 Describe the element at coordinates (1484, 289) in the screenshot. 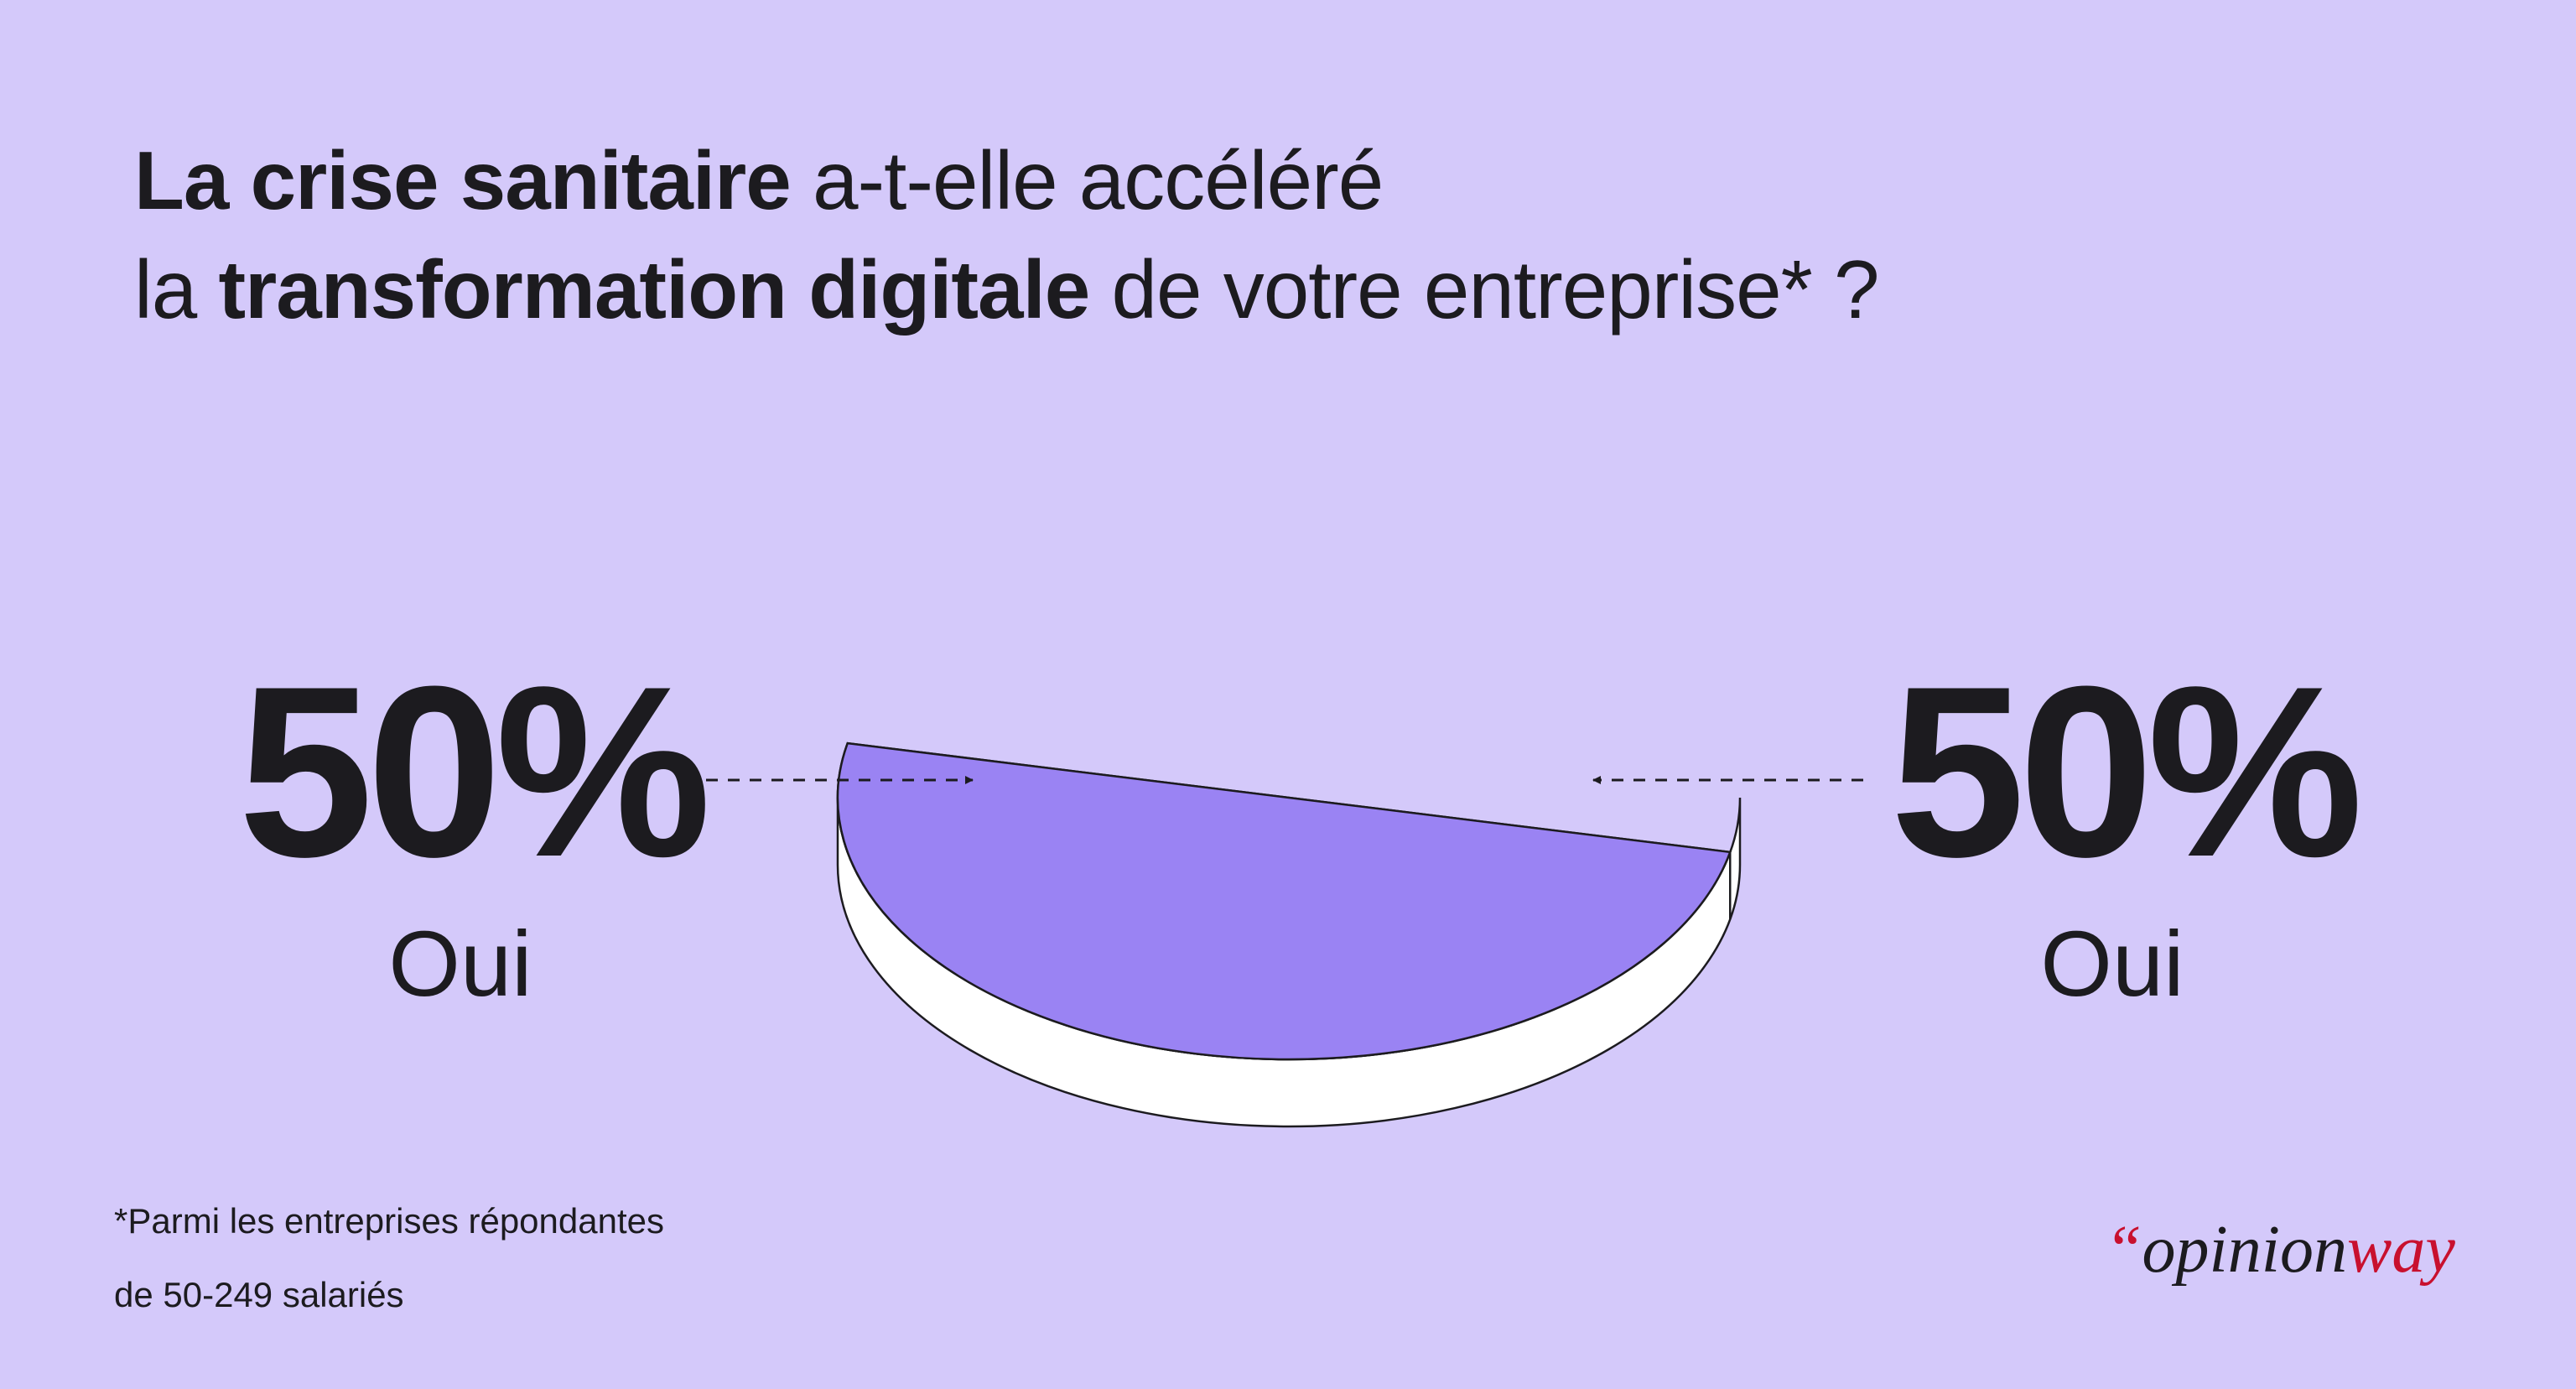

I see `title-line2-rest: de votre entreprise* ?` at that location.